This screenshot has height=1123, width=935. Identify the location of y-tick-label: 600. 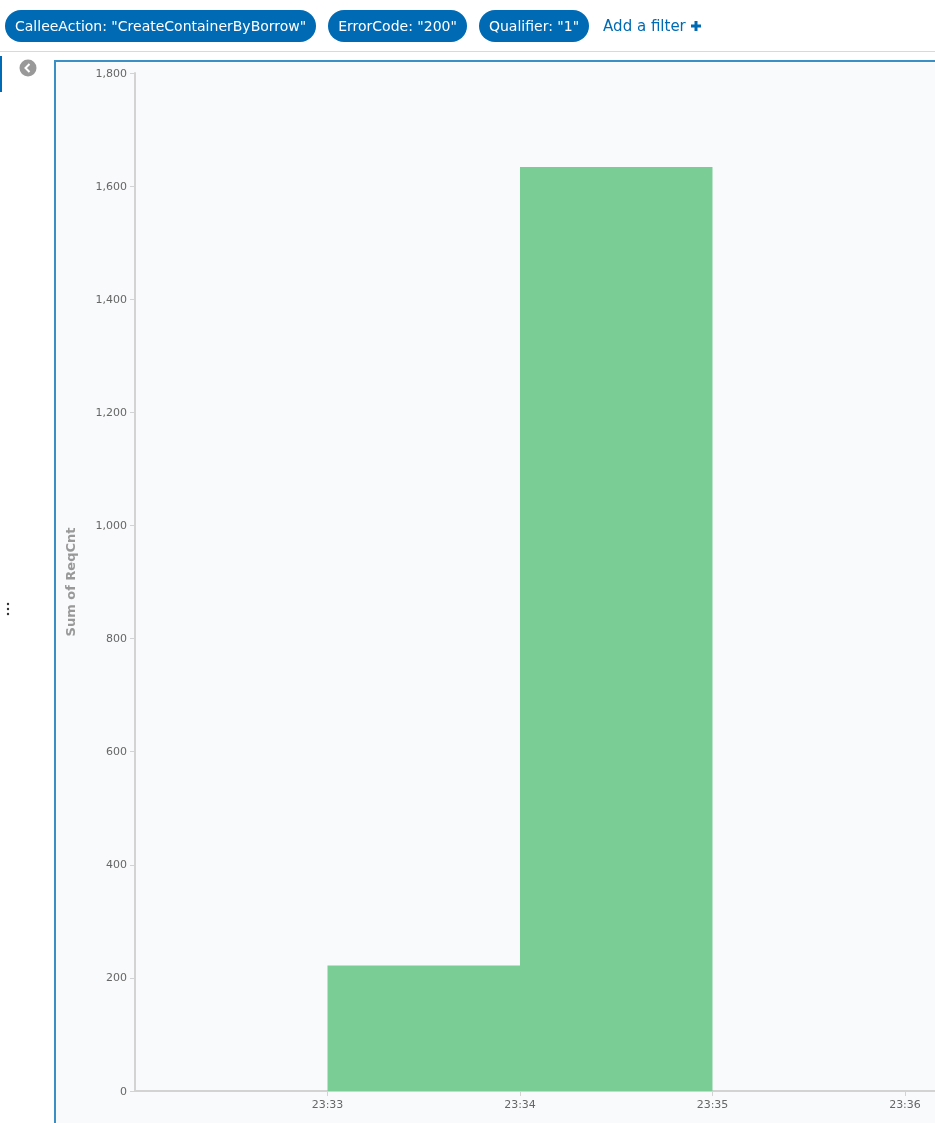
(116, 752).